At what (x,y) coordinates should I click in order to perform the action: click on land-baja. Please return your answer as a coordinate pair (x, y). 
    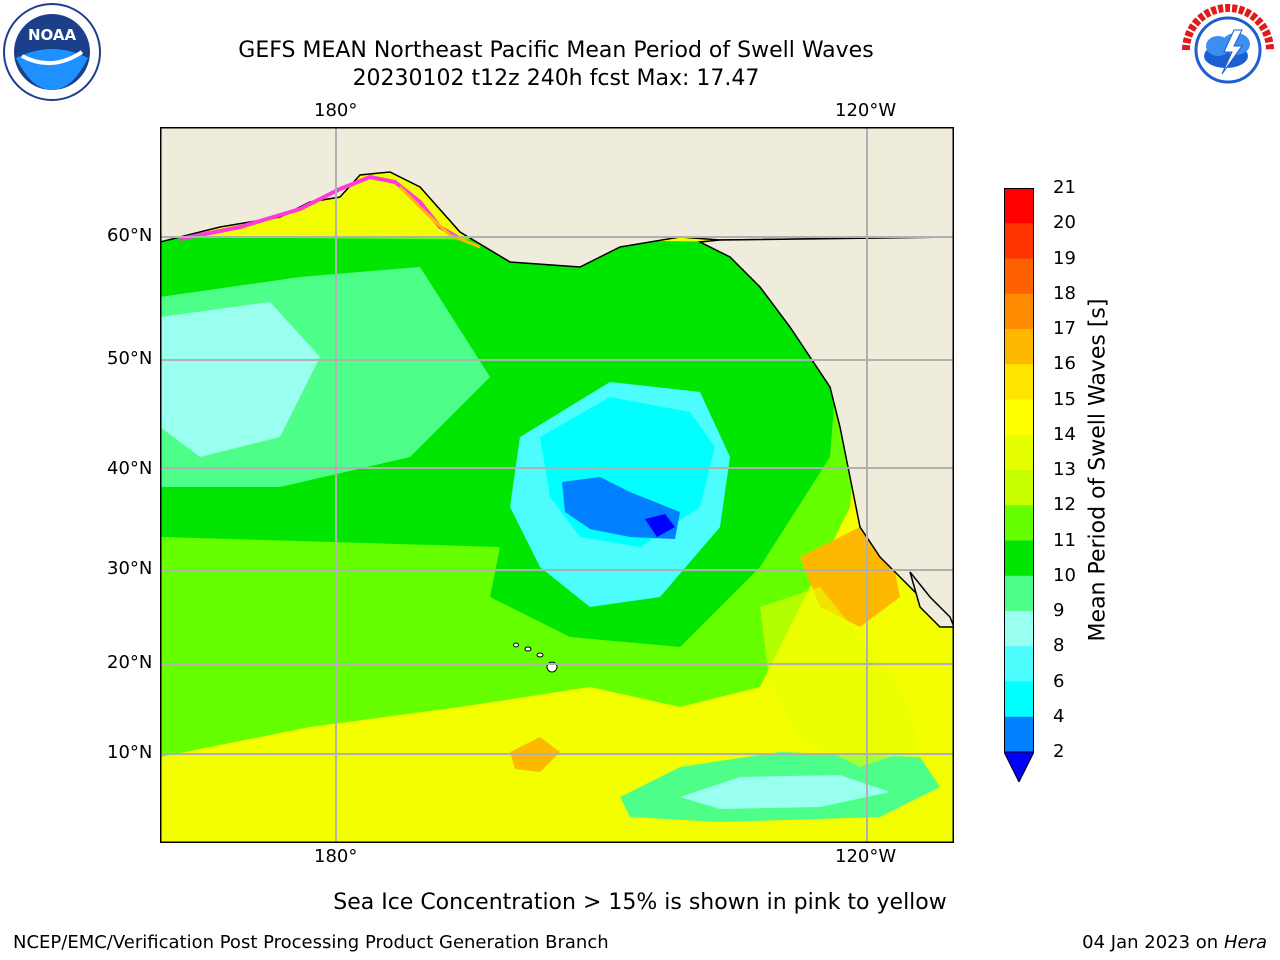
    Looking at the image, I should click on (931, 599).